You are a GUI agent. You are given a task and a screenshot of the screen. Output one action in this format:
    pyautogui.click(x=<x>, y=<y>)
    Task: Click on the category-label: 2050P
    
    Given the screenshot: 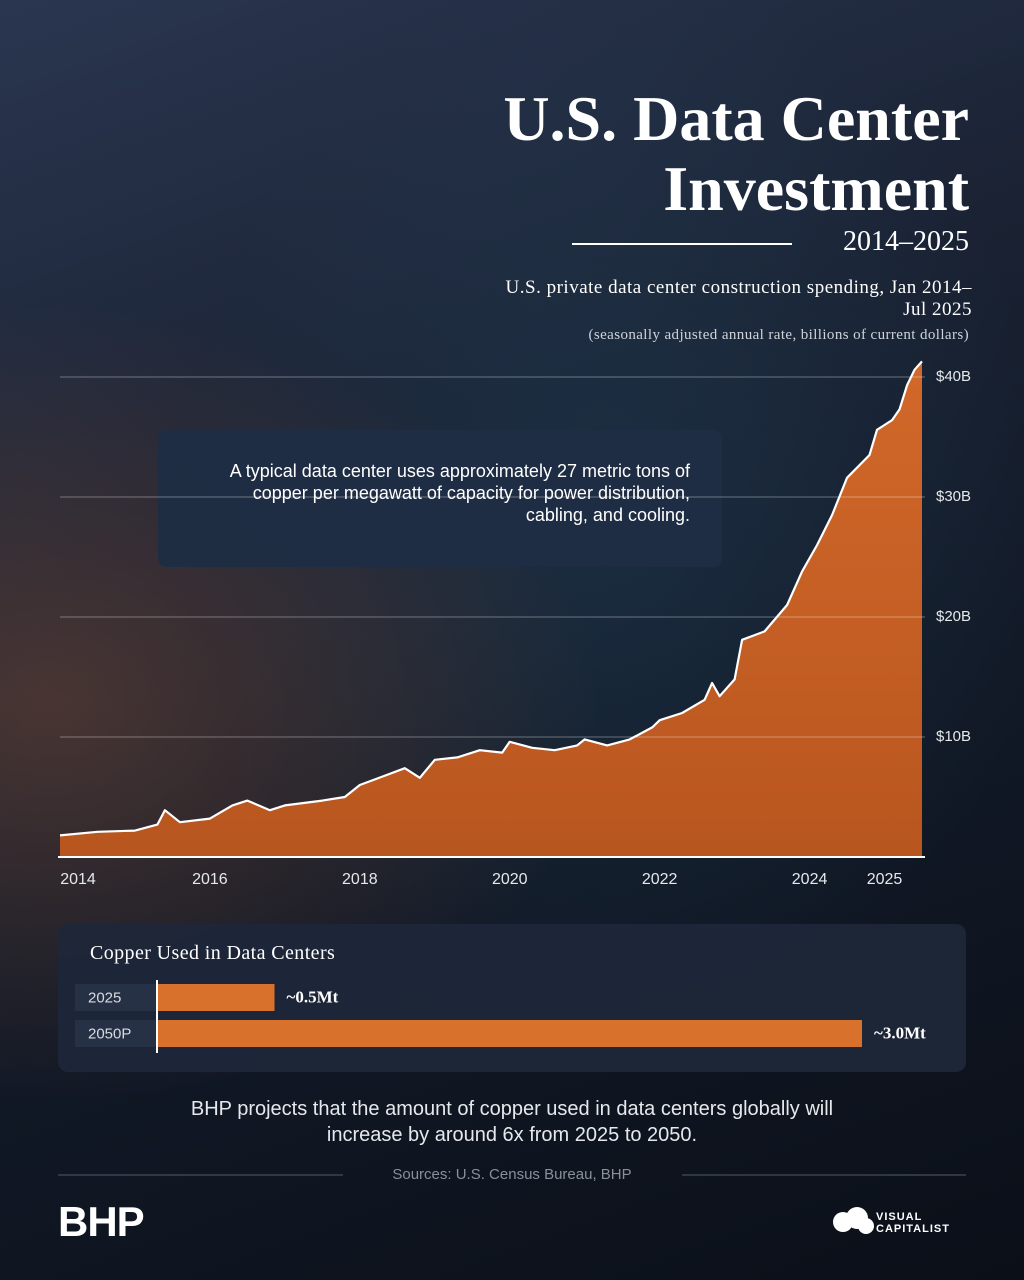 What is the action you would take?
    pyautogui.click(x=109, y=1033)
    